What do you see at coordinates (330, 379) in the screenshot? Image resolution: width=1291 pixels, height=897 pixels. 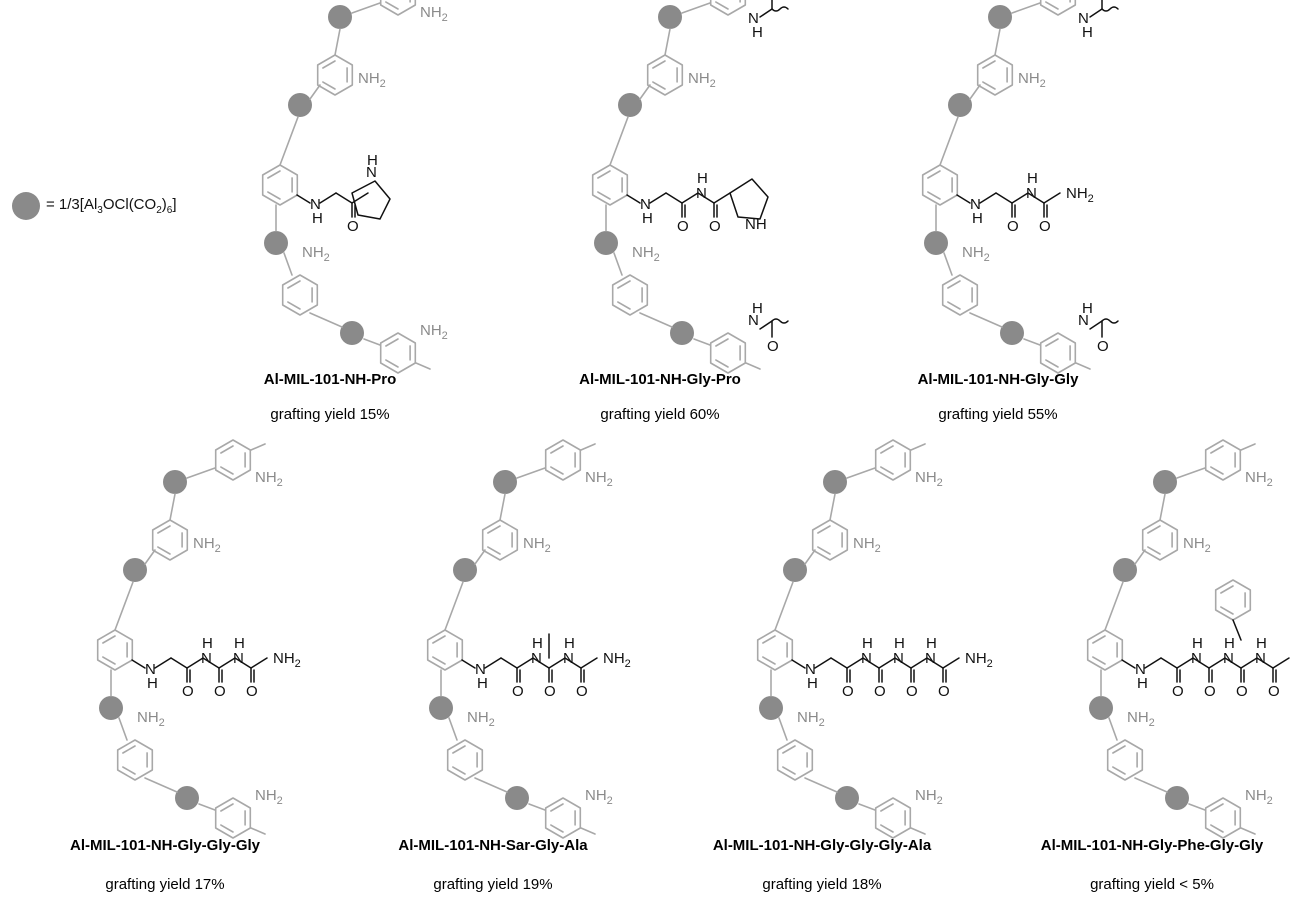 I see `structure-name: Al-MIL-101-NH-Pro` at bounding box center [330, 379].